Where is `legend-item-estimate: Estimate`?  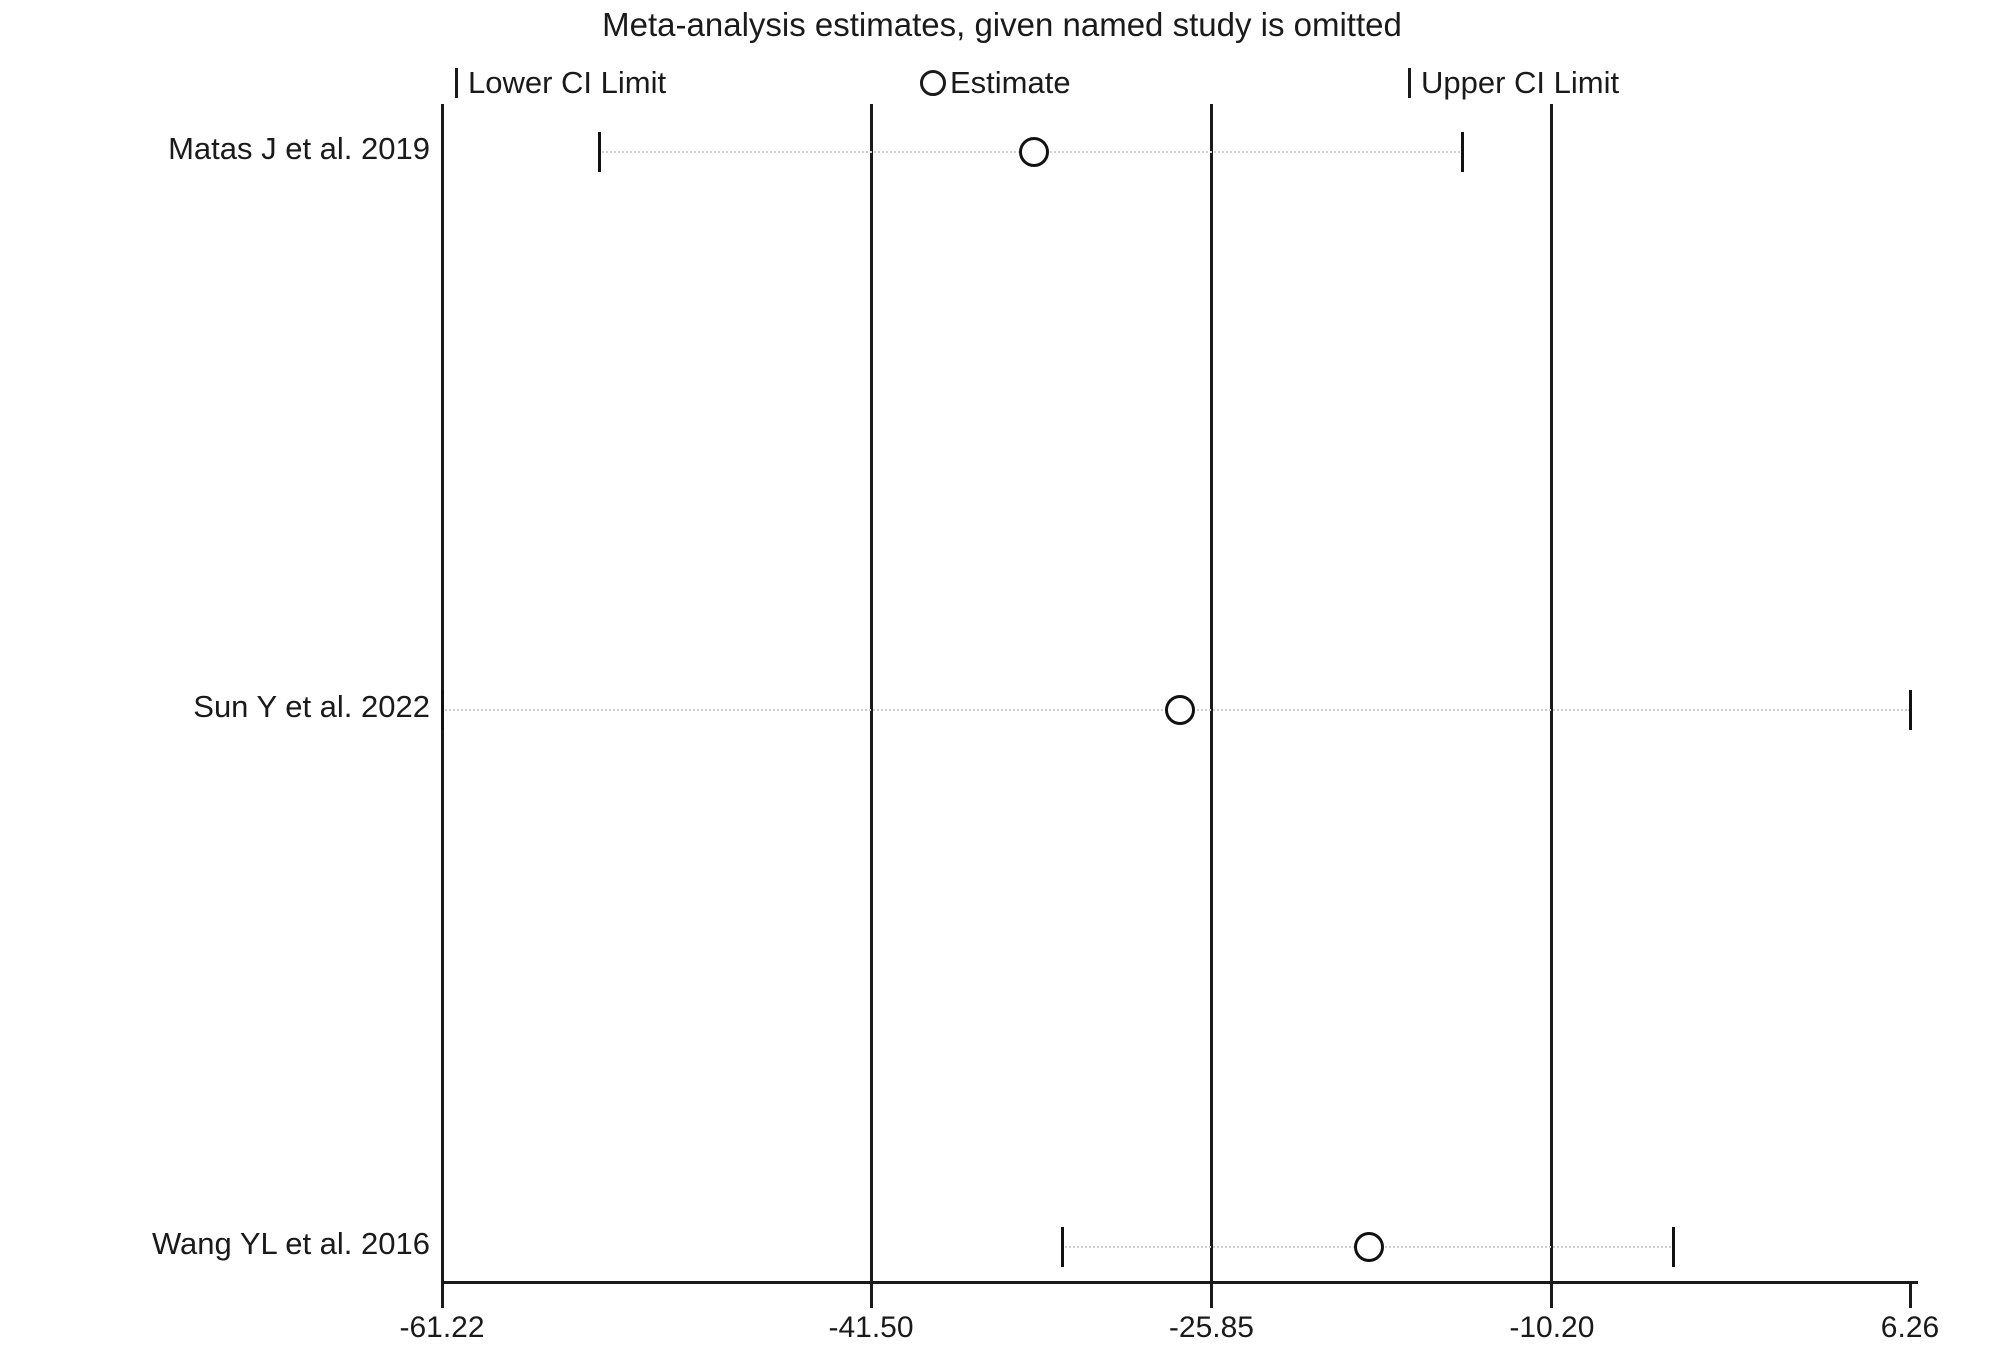
legend-item-estimate: Estimate is located at coordinates (995, 83).